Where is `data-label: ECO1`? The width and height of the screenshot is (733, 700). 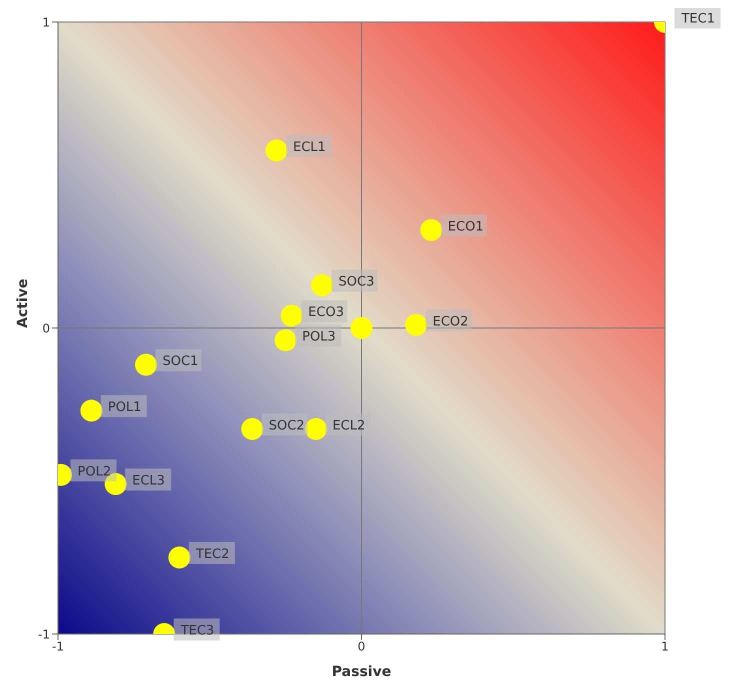 data-label: ECO1 is located at coordinates (466, 227).